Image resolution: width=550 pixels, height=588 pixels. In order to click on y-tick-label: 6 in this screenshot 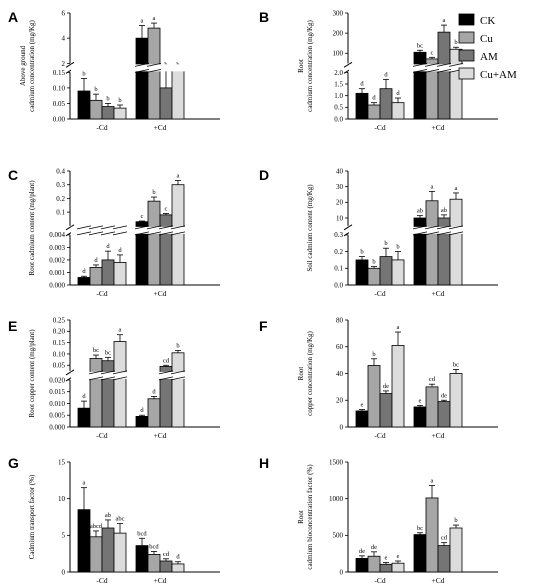, I will do `click(64, 13)`.